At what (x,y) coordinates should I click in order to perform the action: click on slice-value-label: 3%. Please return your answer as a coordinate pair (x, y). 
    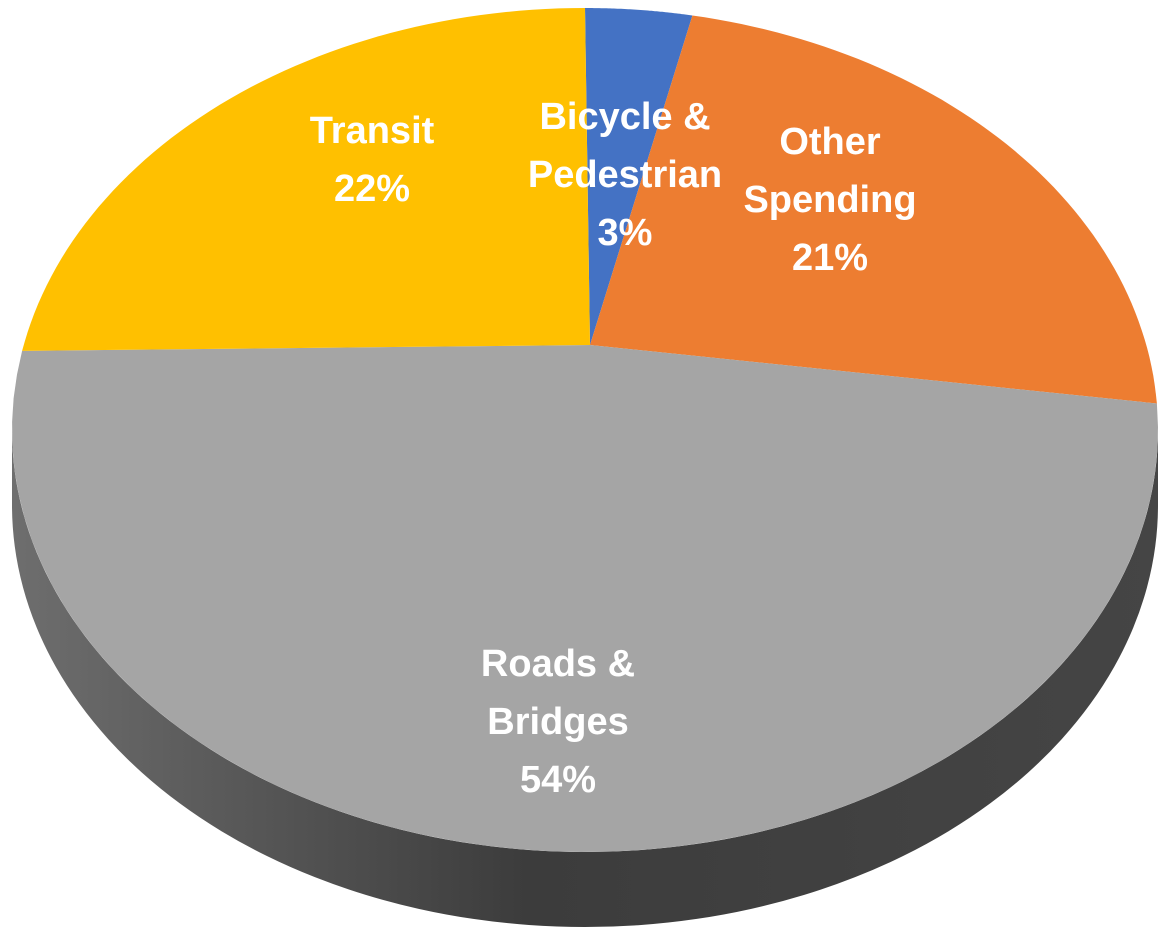
    Looking at the image, I should click on (625, 233).